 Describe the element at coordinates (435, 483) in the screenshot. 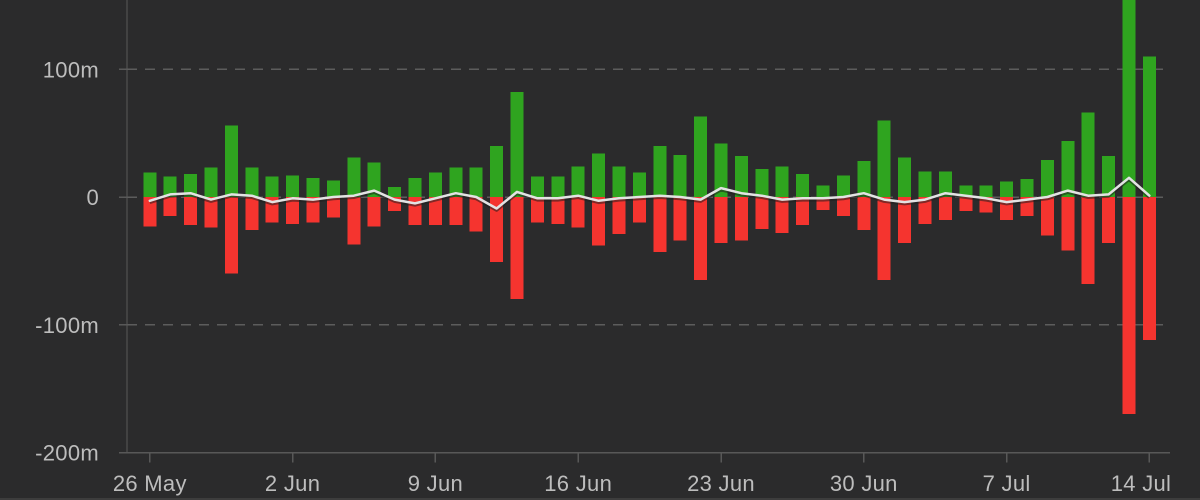

I see `x-axis-label: 9 Jun` at that location.